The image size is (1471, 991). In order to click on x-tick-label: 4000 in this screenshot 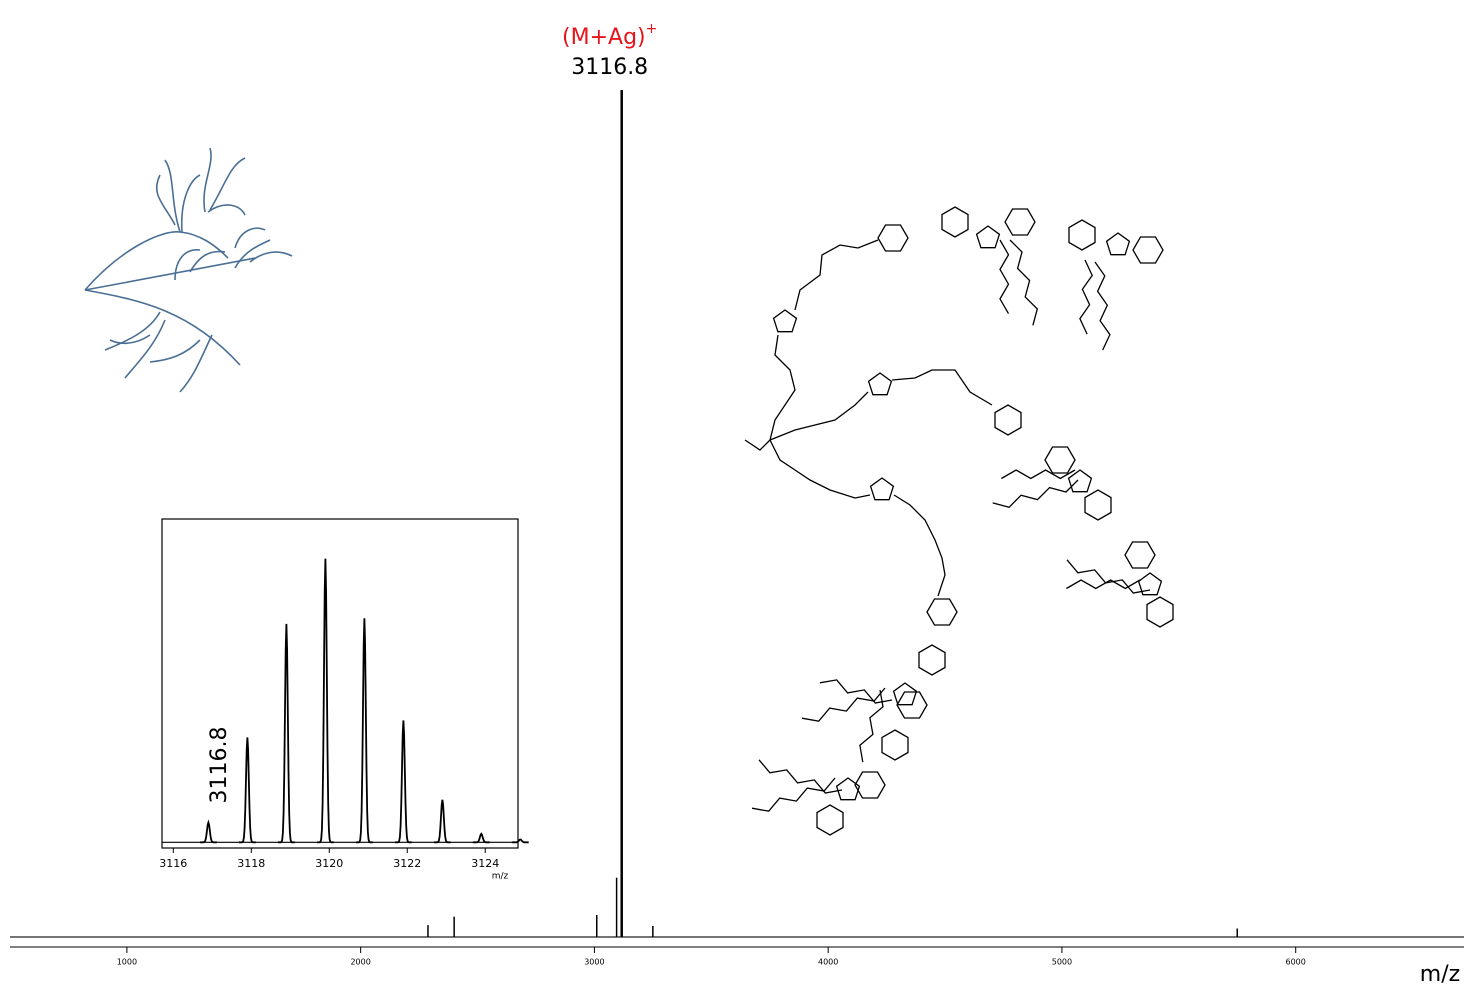, I will do `click(828, 962)`.